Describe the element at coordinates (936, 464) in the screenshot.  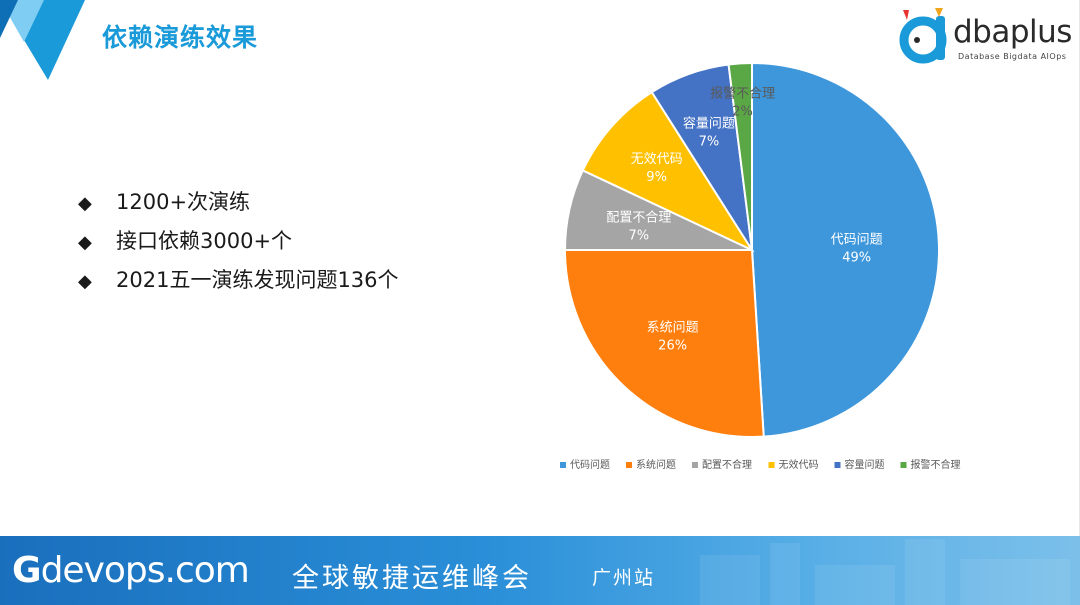
I see `legend-label: 报警不合理` at that location.